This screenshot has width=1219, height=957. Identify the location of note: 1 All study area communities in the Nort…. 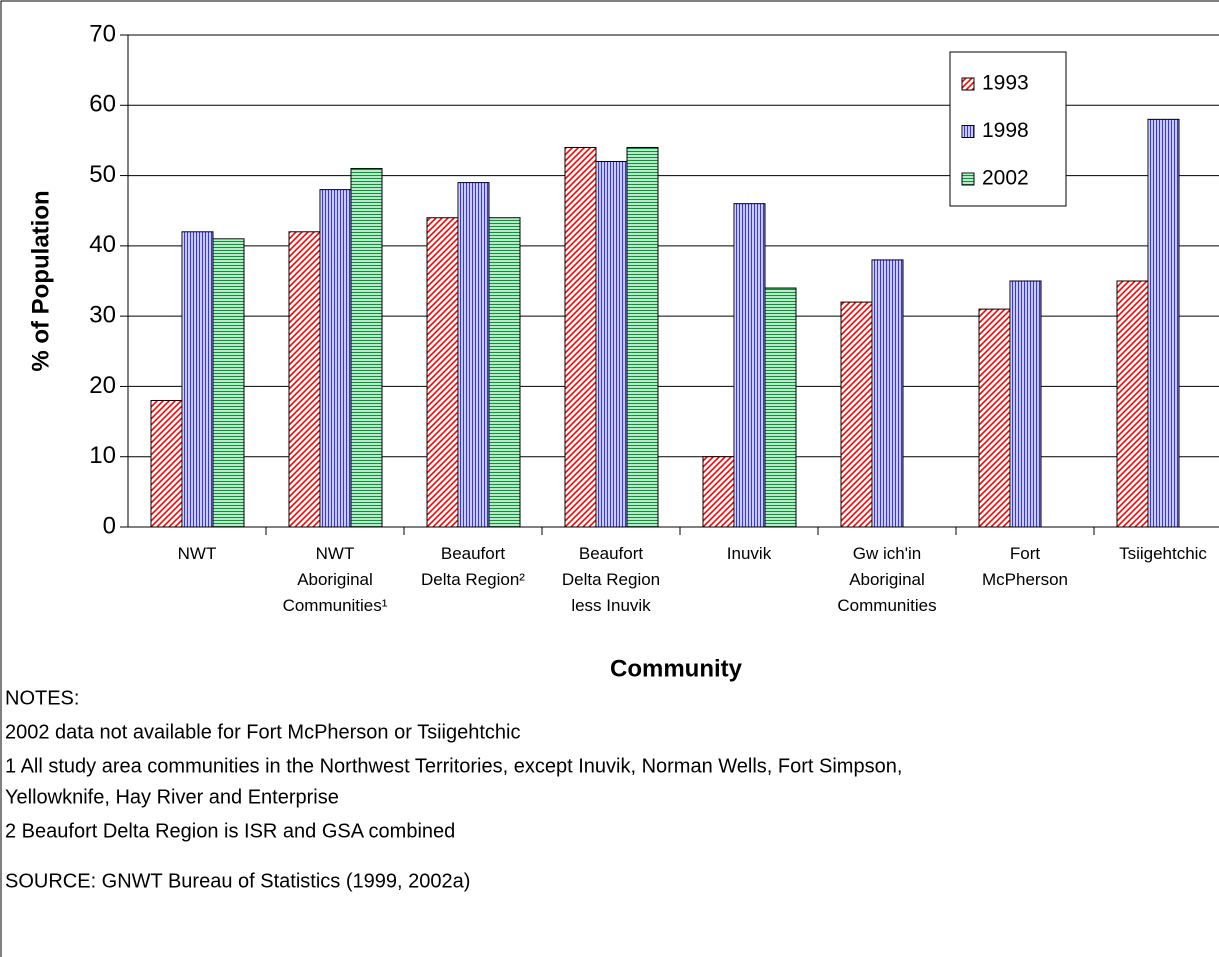
(453, 766).